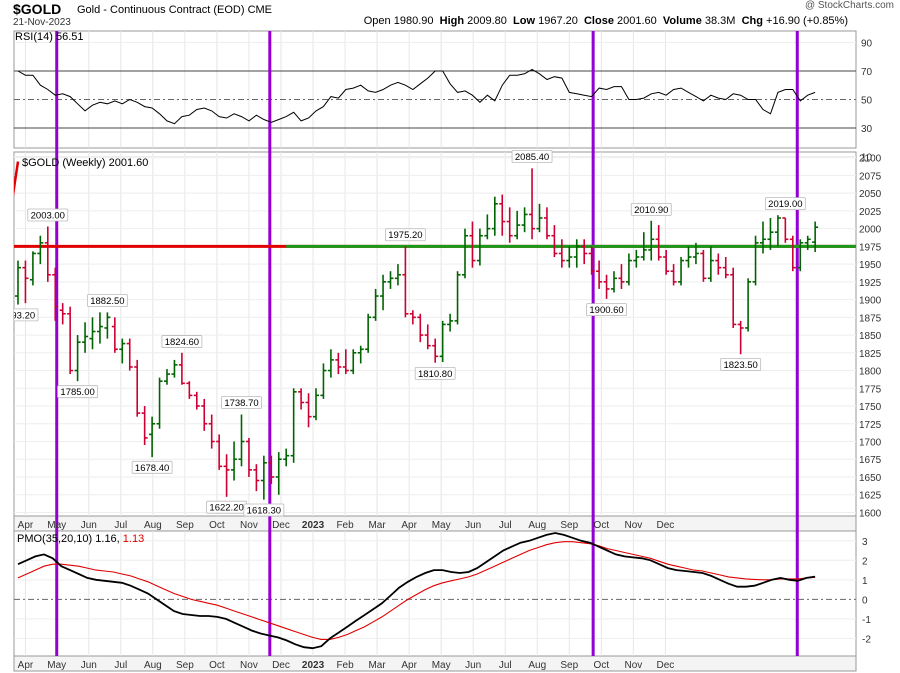 The image size is (900, 673). Describe the element at coordinates (133, 539) in the screenshot. I see `pmo-legend-value-2: 1.13` at that location.